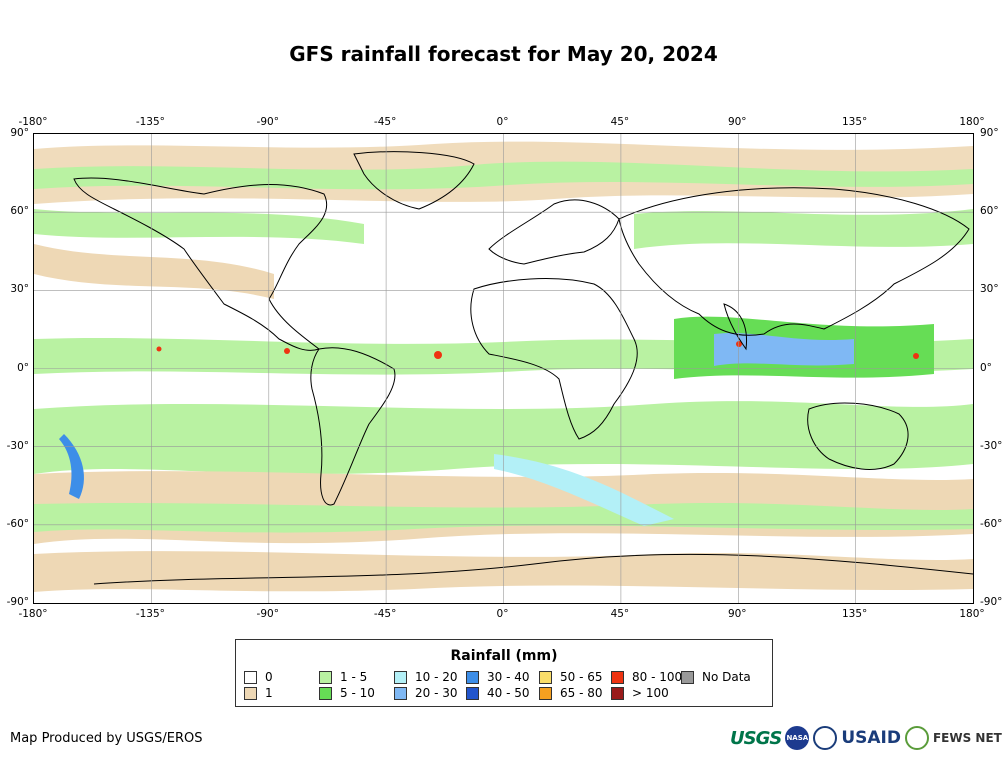 This screenshot has width=1007, height=758. Describe the element at coordinates (967, 738) in the screenshot. I see `fews-net-logo: FEWS NET` at that location.